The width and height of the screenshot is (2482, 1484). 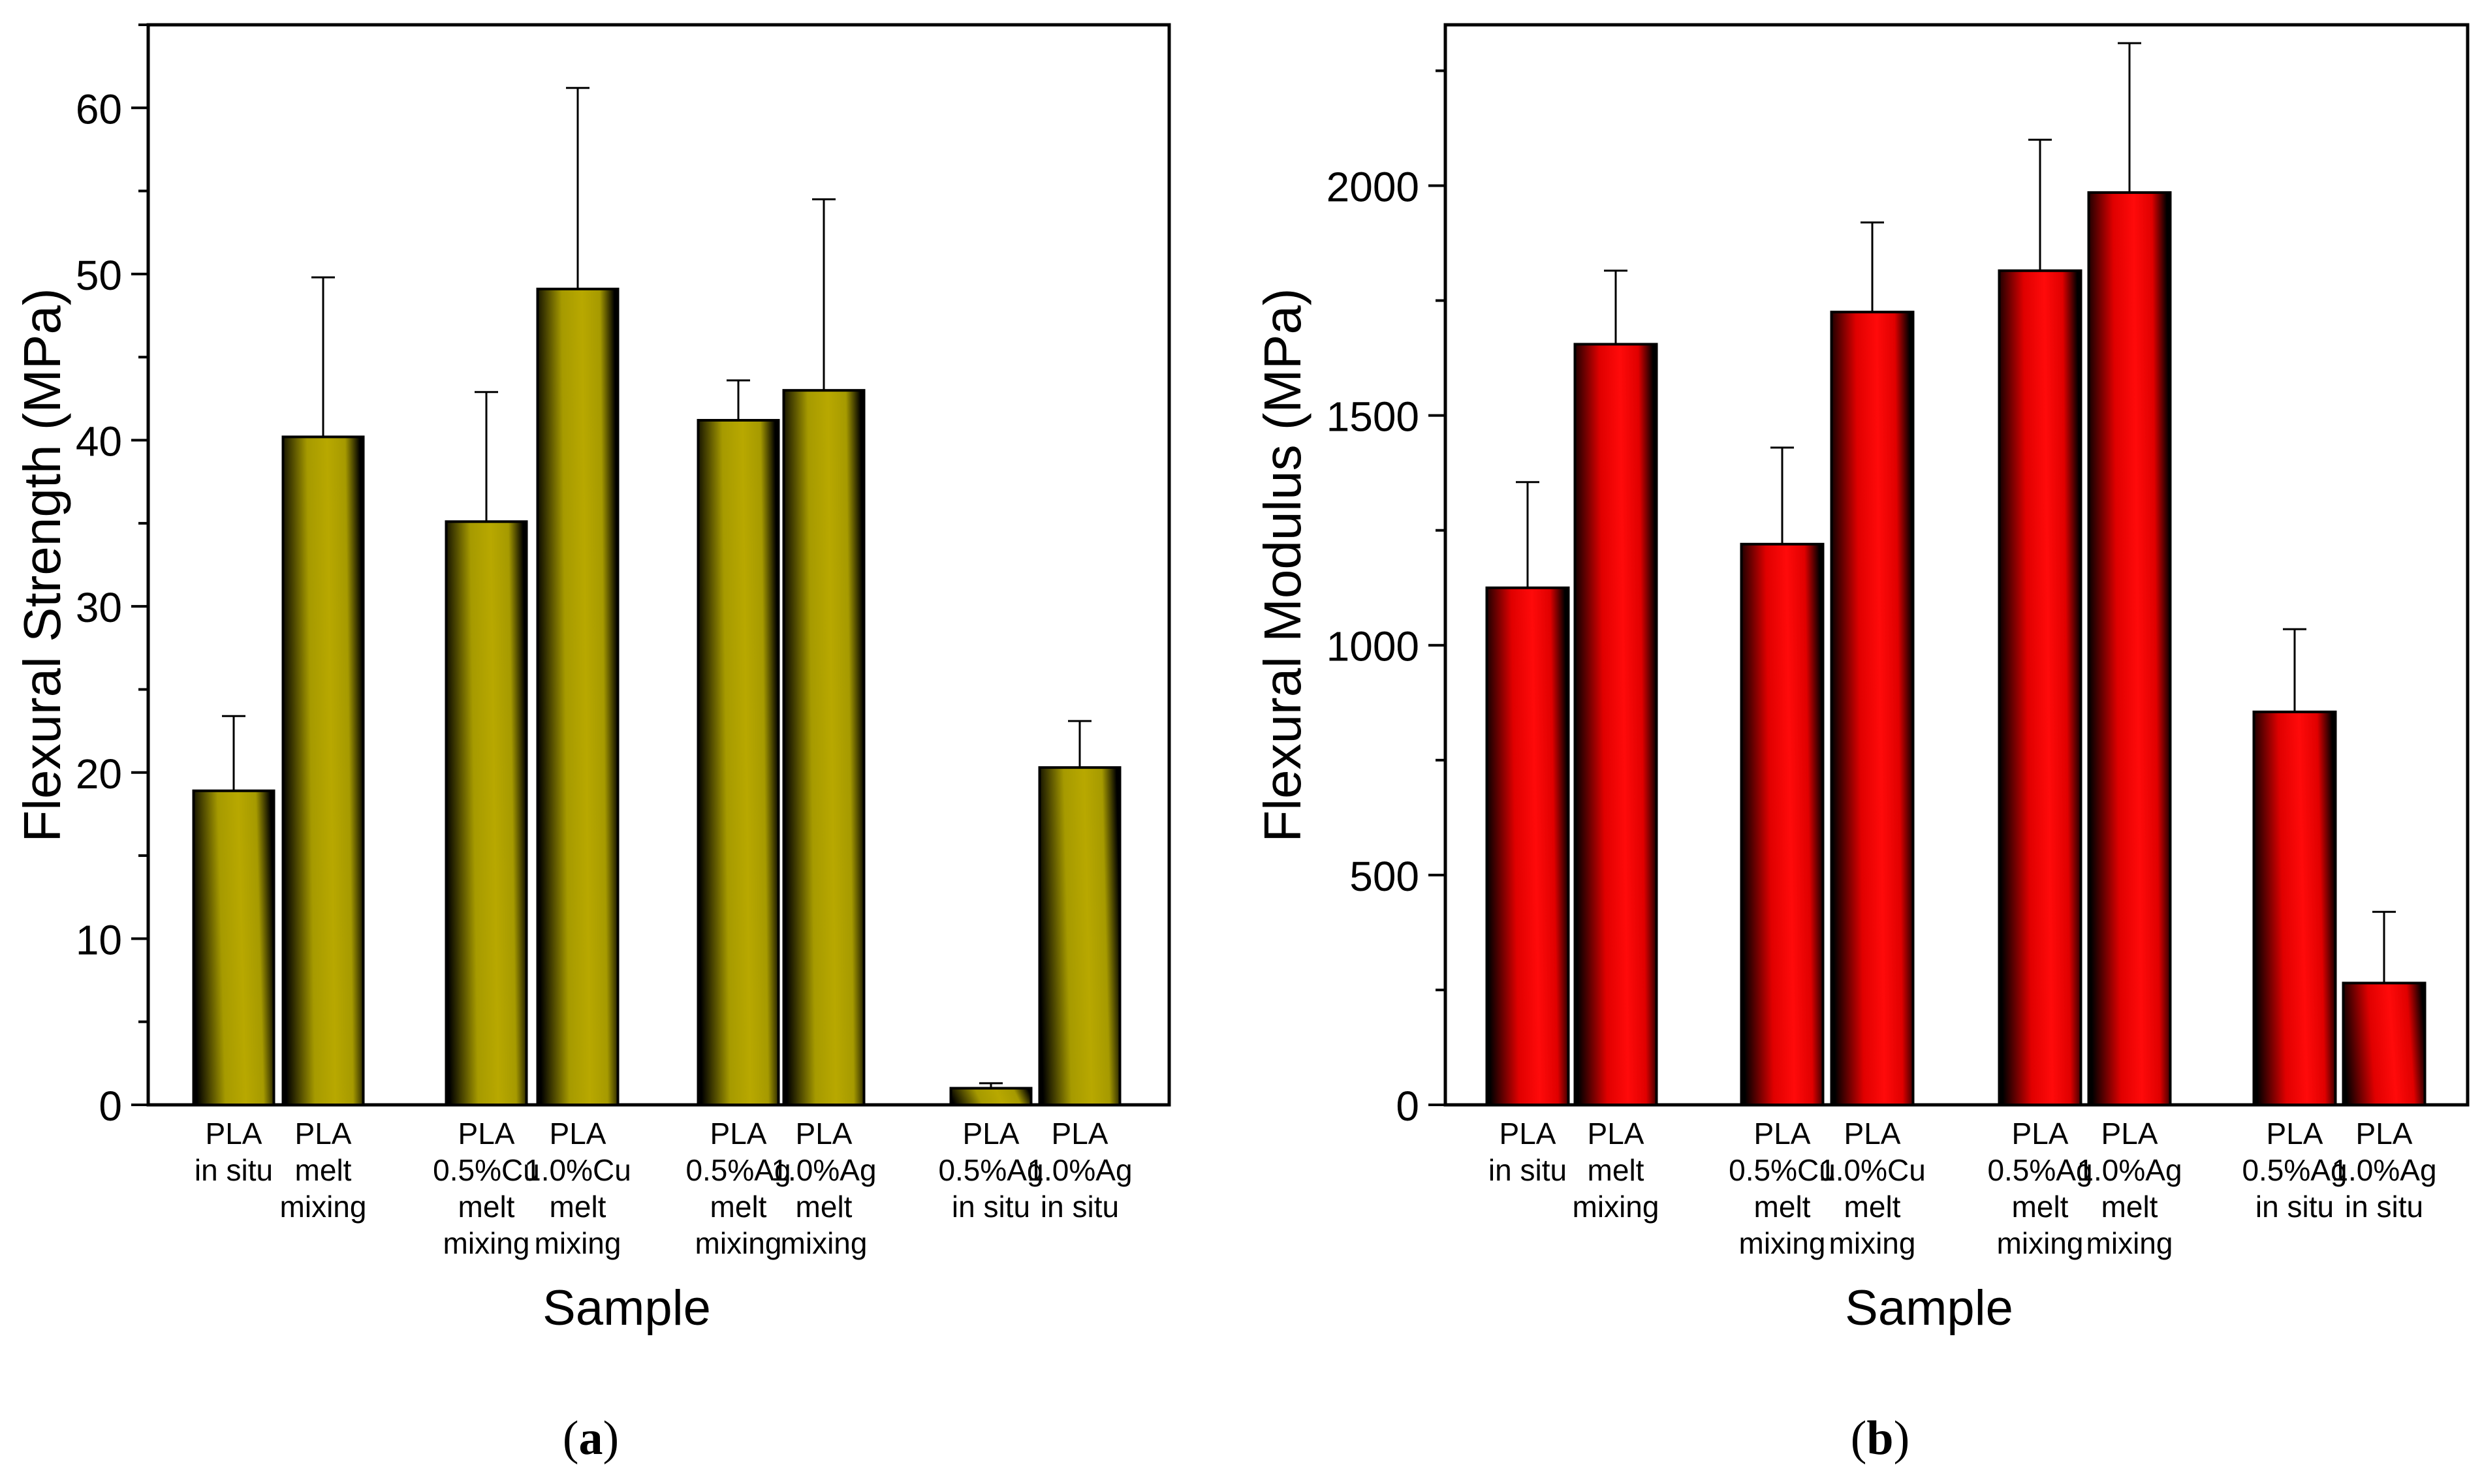 What do you see at coordinates (99, 275) in the screenshot?
I see `y-tick-label: 50` at bounding box center [99, 275].